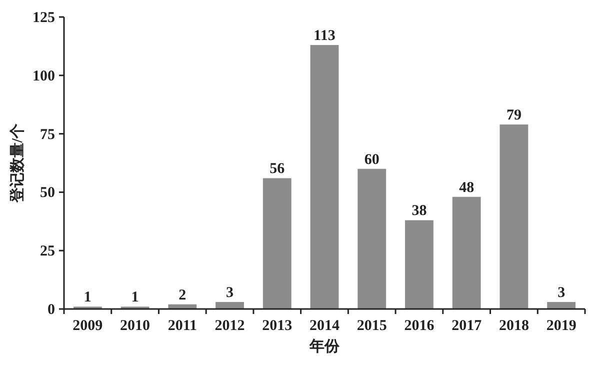 This screenshot has width=593, height=365. I want to click on data-label: 56, so click(278, 169).